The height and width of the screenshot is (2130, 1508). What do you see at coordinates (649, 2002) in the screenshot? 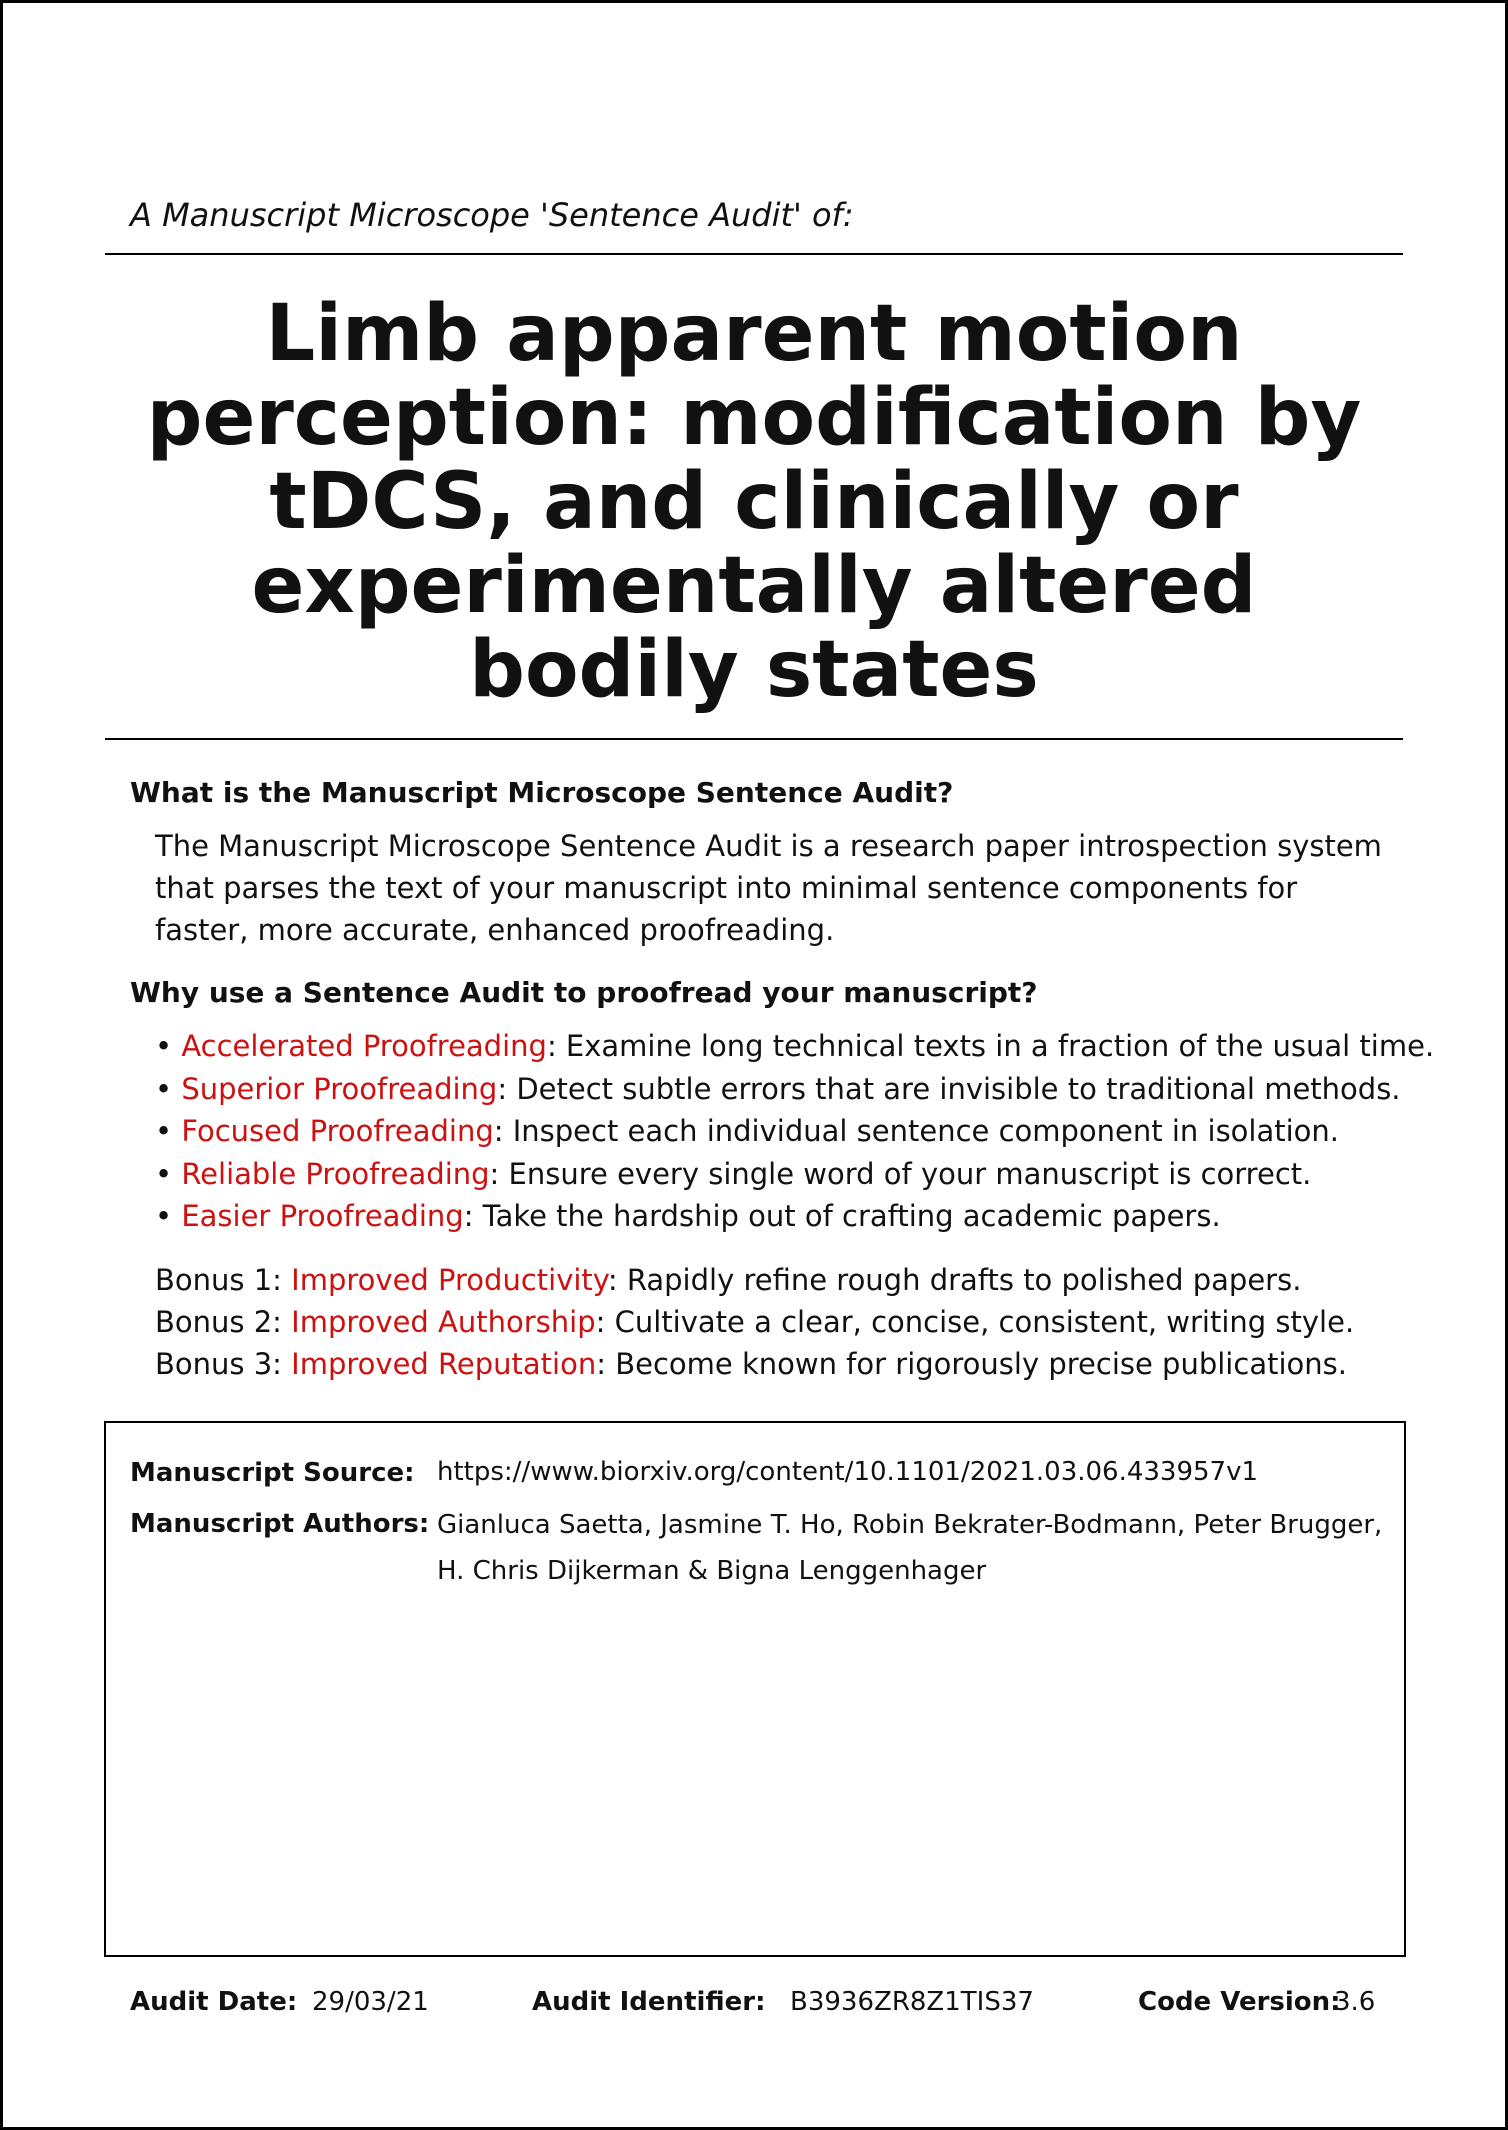
I see `audit-identifier-label: Audit Identifier:` at bounding box center [649, 2002].